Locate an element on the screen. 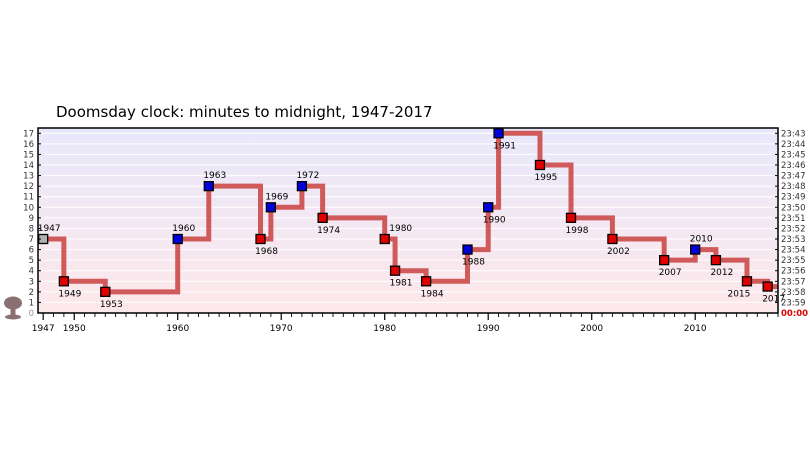  y-tick-label-right: 23:55 is located at coordinates (793, 261).